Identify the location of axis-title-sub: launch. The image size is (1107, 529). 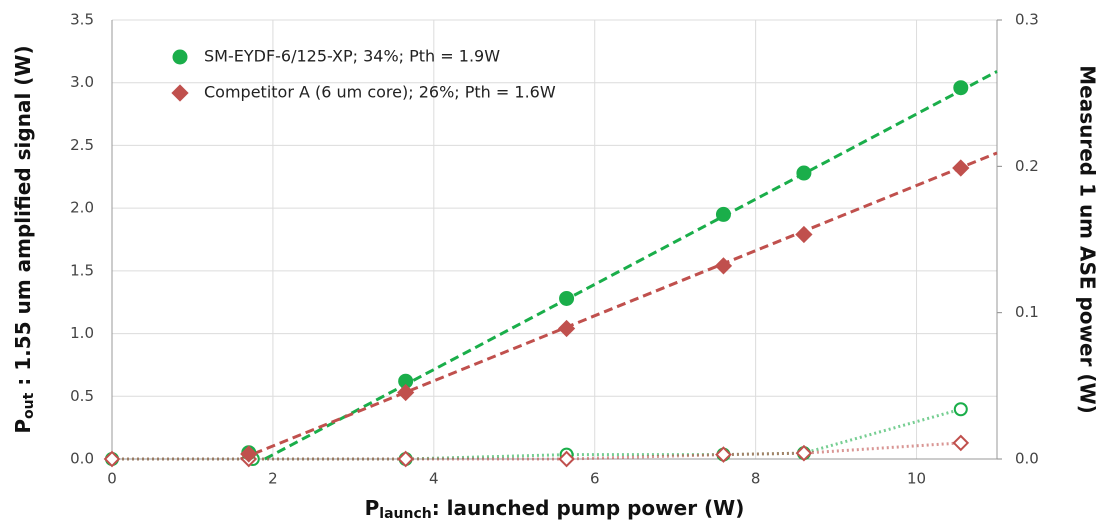
(405, 514).